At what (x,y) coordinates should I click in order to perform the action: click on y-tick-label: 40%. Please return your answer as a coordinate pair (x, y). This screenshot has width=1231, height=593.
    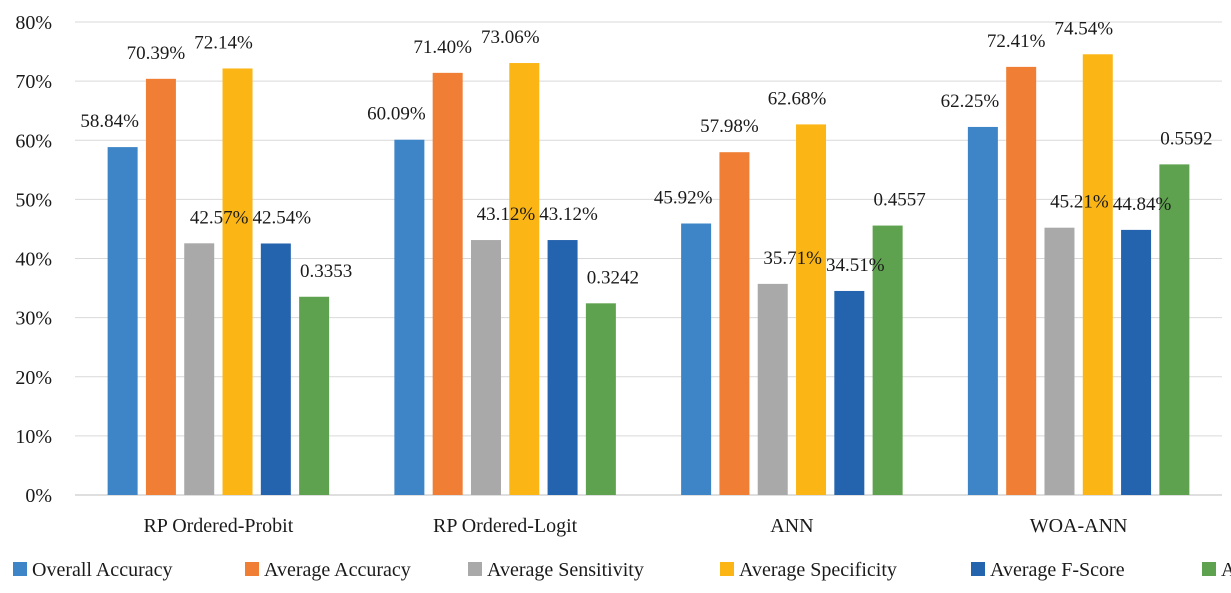
    Looking at the image, I should click on (33, 260).